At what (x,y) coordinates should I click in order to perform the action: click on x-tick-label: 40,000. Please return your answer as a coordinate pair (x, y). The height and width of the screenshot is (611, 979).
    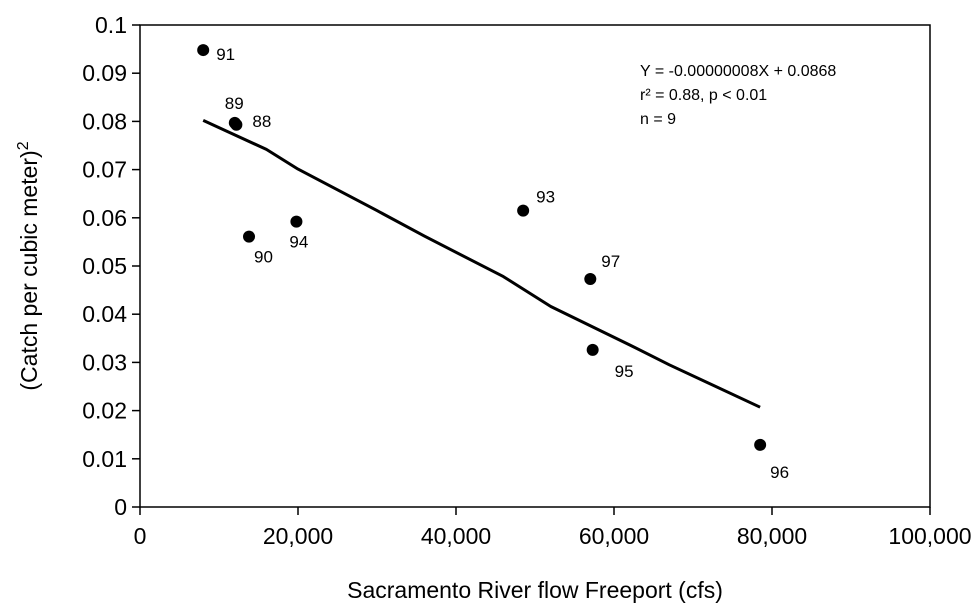
    Looking at the image, I should click on (456, 536).